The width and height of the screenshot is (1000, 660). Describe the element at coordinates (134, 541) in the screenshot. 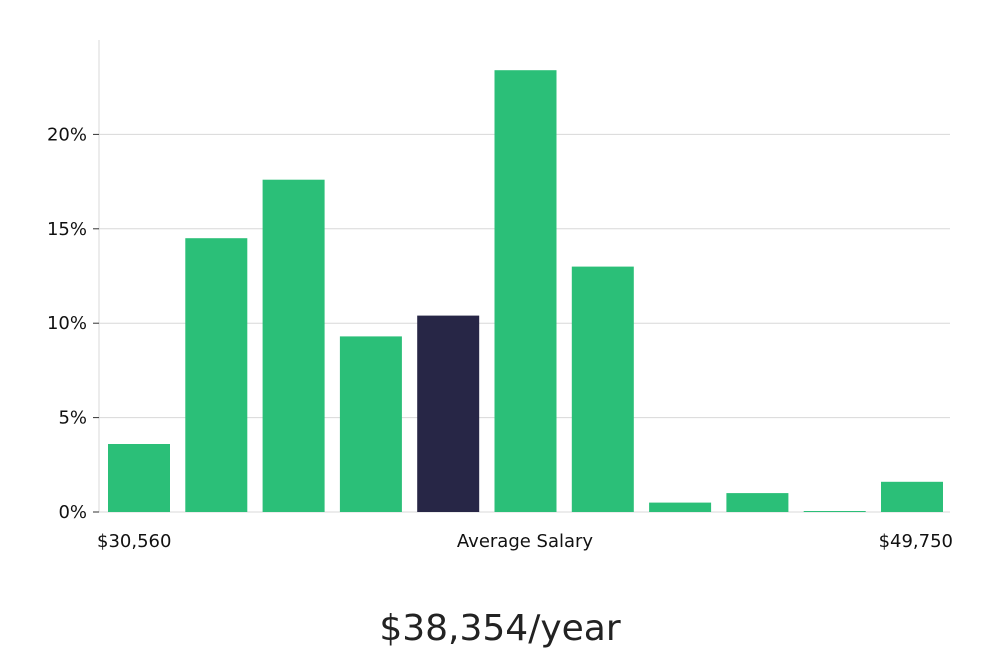

I see `x-label-min: $30,560` at that location.